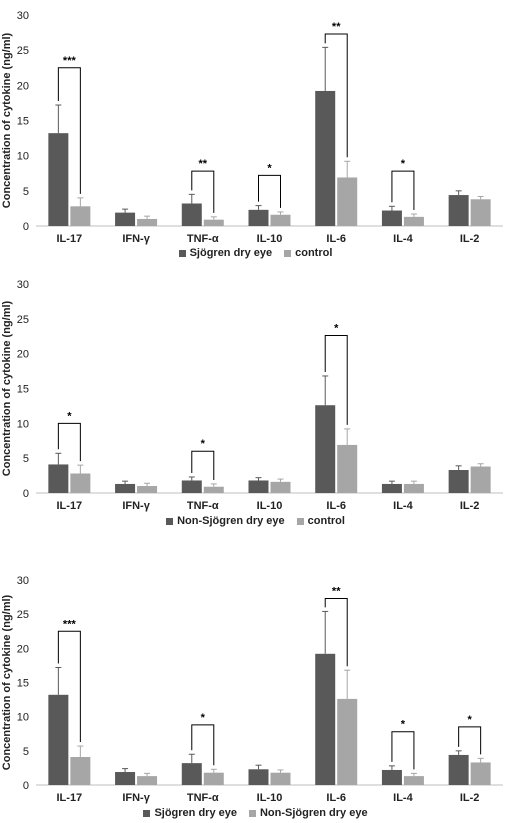 The width and height of the screenshot is (511, 823). Describe the element at coordinates (70, 61) in the screenshot. I see `significance-label: ***` at that location.